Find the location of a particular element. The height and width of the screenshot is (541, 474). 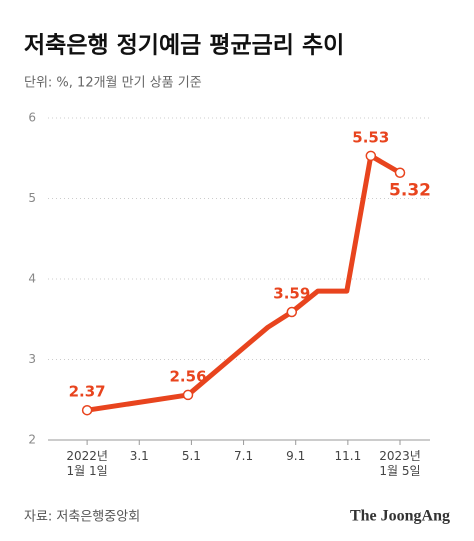

x-tick-label: 7.1 is located at coordinates (243, 456).